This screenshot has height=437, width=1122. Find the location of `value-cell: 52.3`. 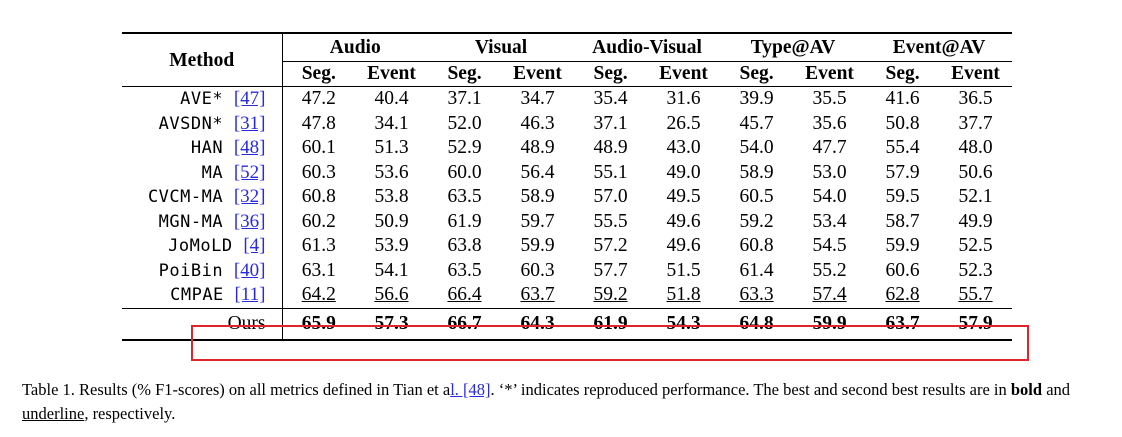

value-cell: 52.3 is located at coordinates (975, 270).